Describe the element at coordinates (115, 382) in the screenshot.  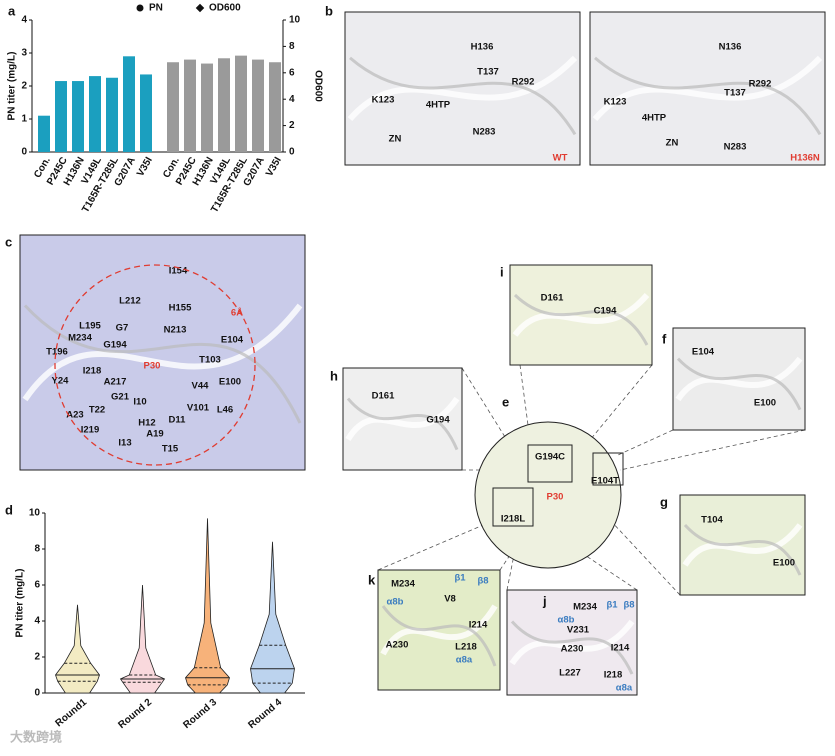
I see `residue-label: A217` at that location.